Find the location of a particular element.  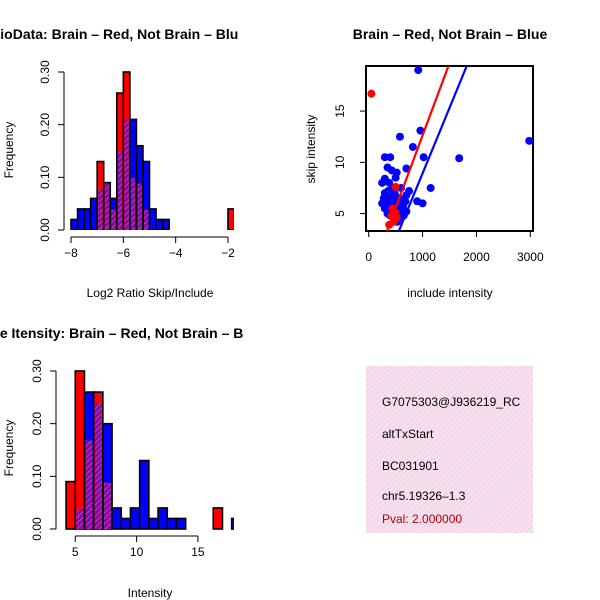

ratio-y-tick-label: 0.00 is located at coordinates (45, 230).